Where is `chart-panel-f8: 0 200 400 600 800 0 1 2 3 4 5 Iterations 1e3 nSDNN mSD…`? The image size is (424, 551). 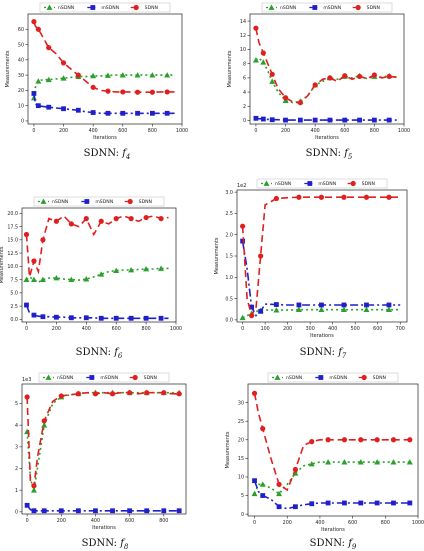 chart-panel-f8: 0 200 400 600 800 0 1 2 3 4 5 Iterations 1e3 nSDNN mSD… is located at coordinates (101, 451).